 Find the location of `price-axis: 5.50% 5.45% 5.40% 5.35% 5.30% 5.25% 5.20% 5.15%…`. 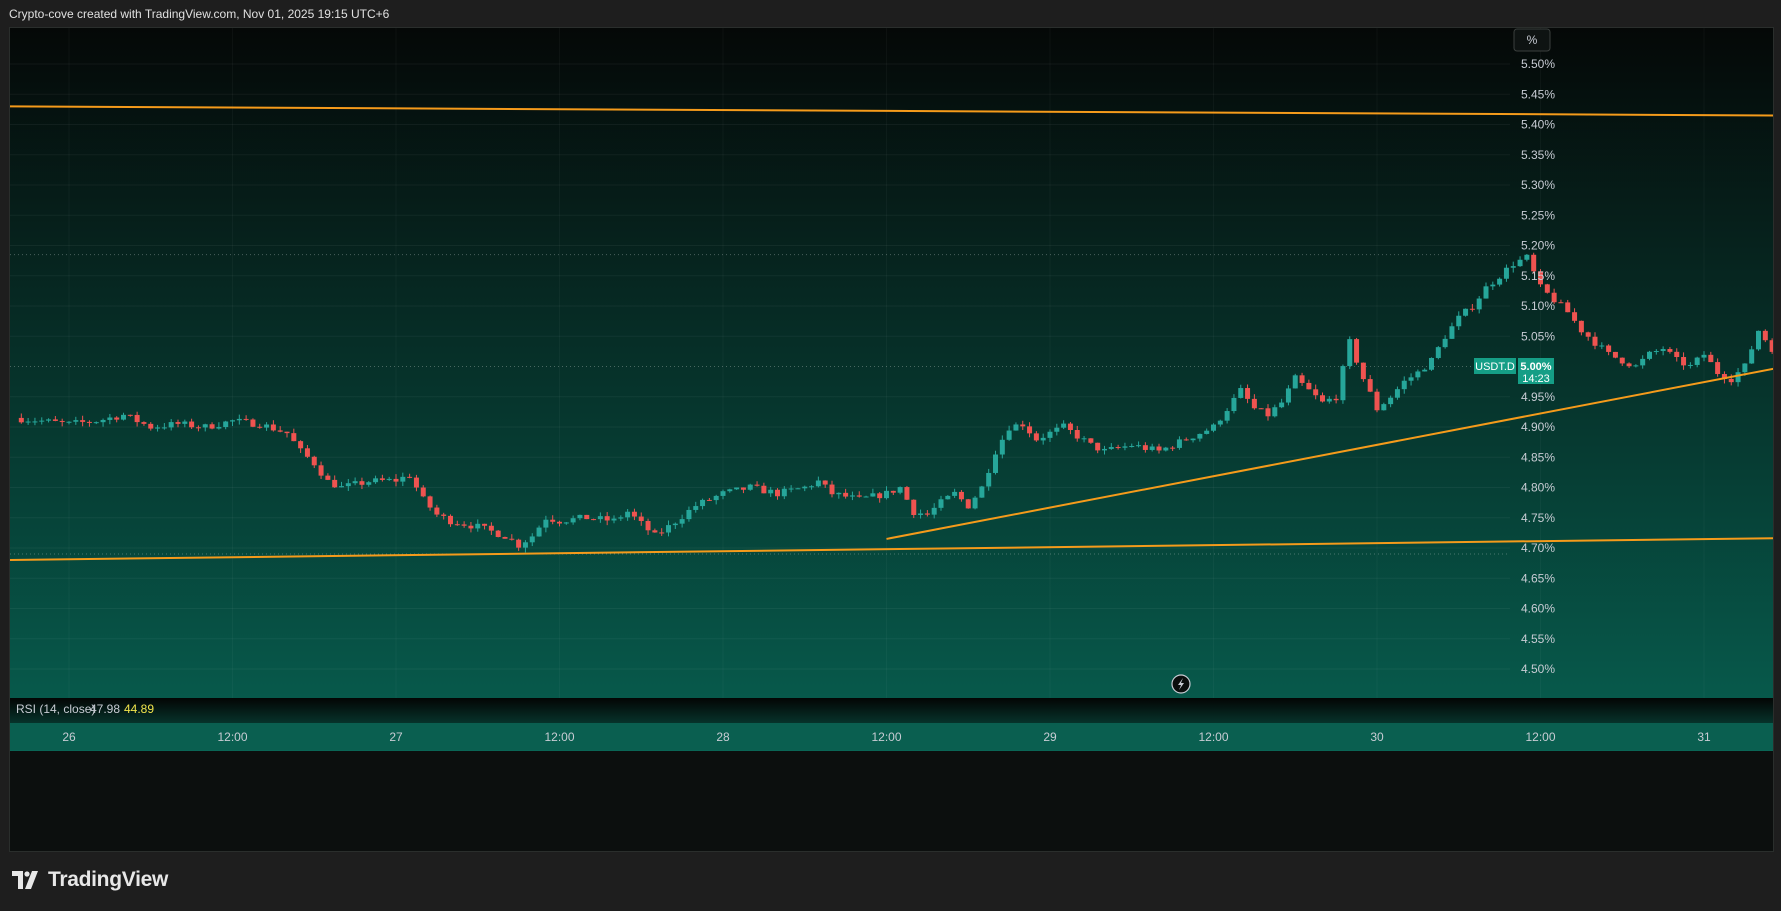

price-axis: 5.50% 5.45% 5.40% 5.35% 5.30% 5.25% 5.20% 5.15%… is located at coordinates (1538, 366).